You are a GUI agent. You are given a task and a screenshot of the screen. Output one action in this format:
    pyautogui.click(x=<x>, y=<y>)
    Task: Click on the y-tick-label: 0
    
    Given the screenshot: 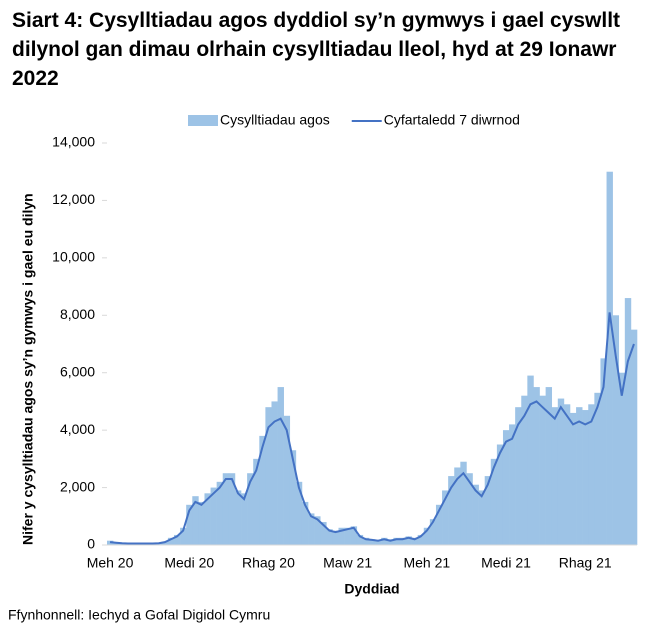 What is the action you would take?
    pyautogui.click(x=91, y=544)
    